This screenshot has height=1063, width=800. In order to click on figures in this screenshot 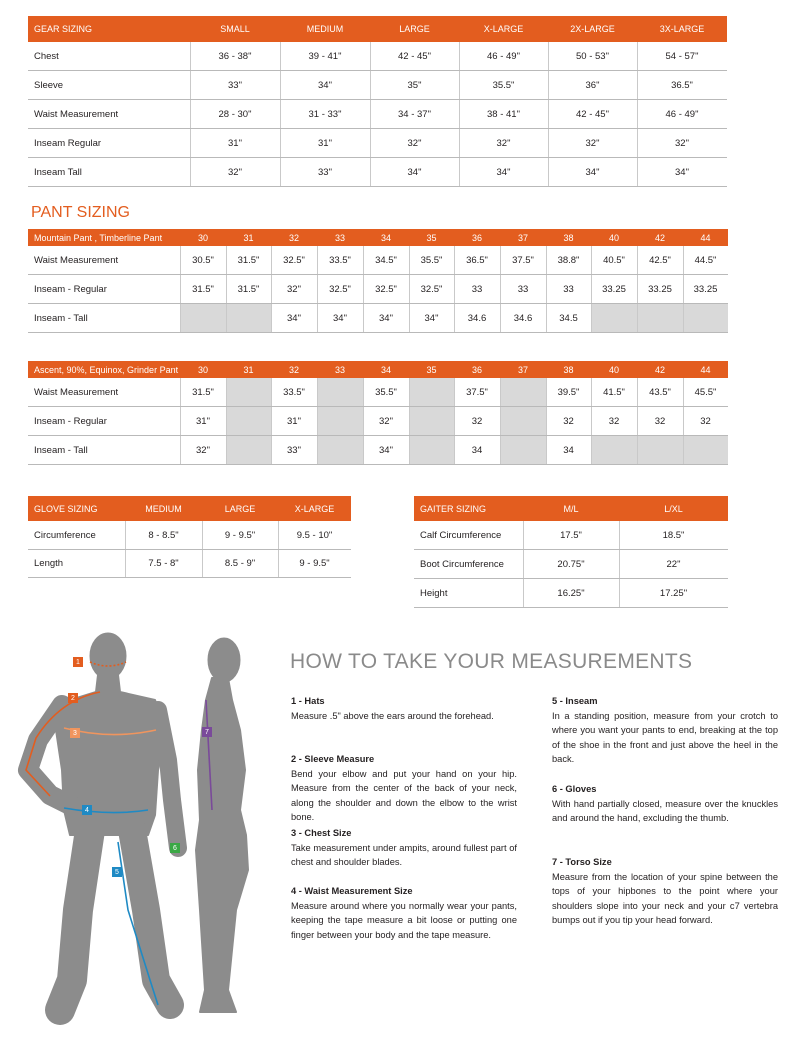, I will do `click(133, 828)`.